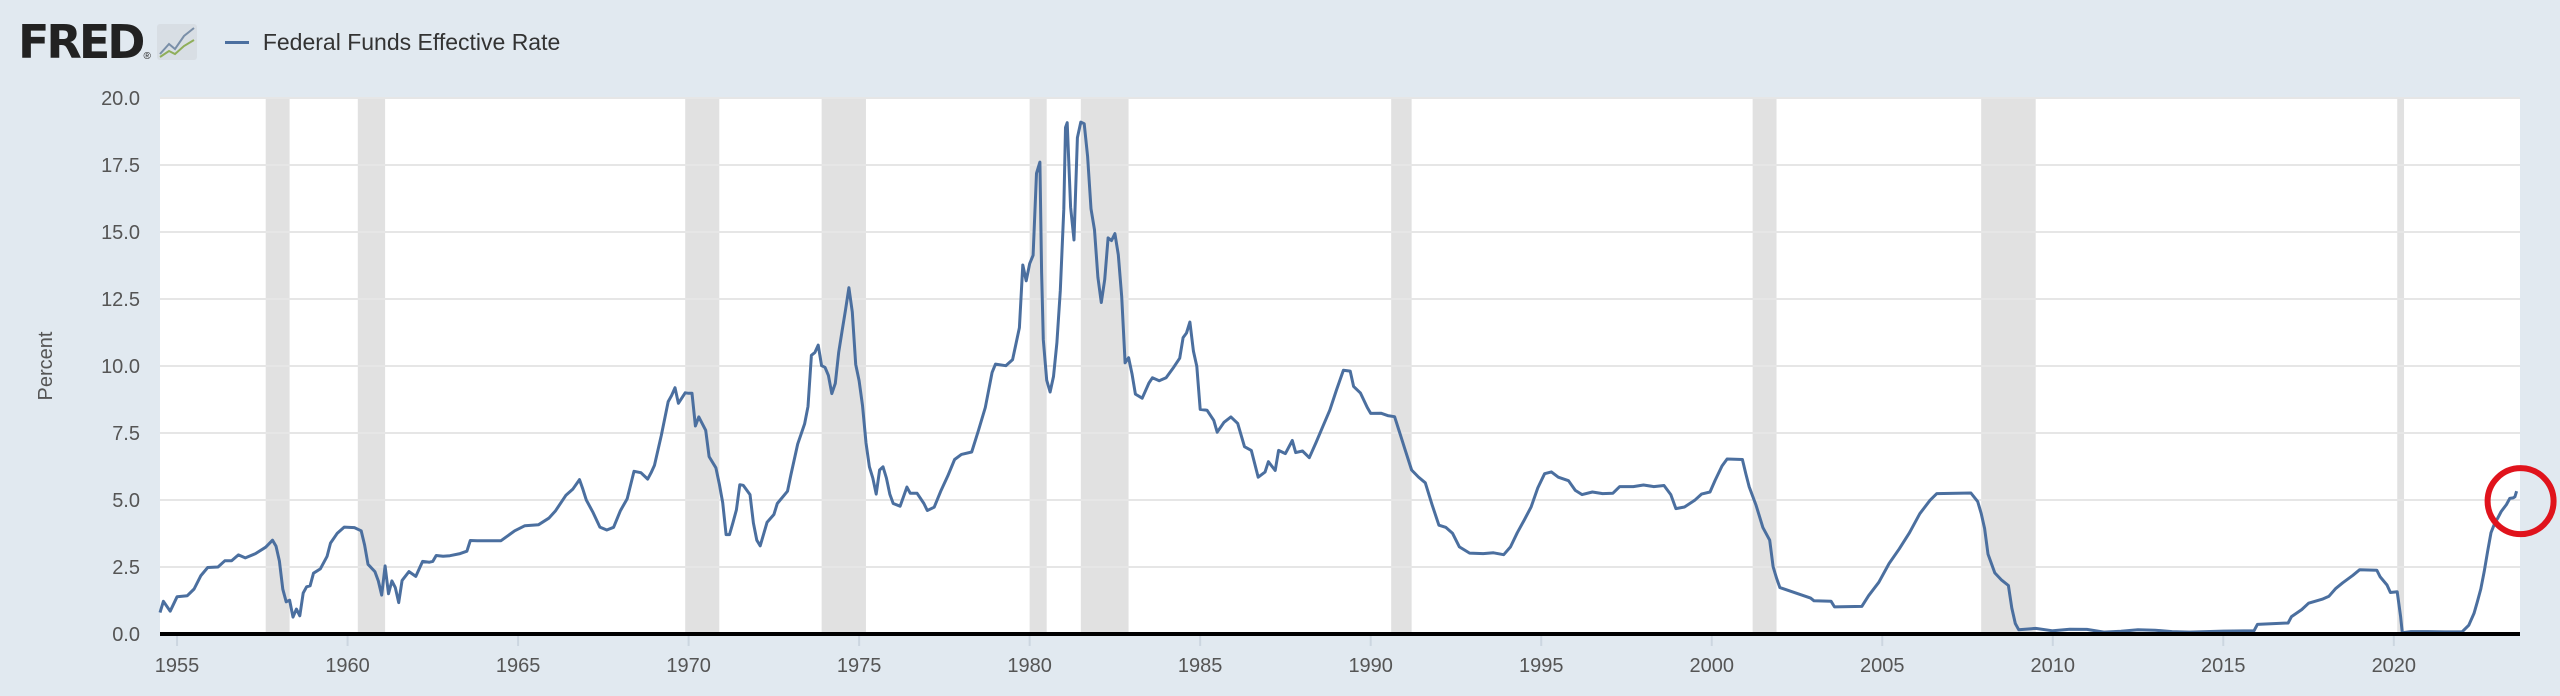  I want to click on y-tick-label: 15.0, so click(120, 233).